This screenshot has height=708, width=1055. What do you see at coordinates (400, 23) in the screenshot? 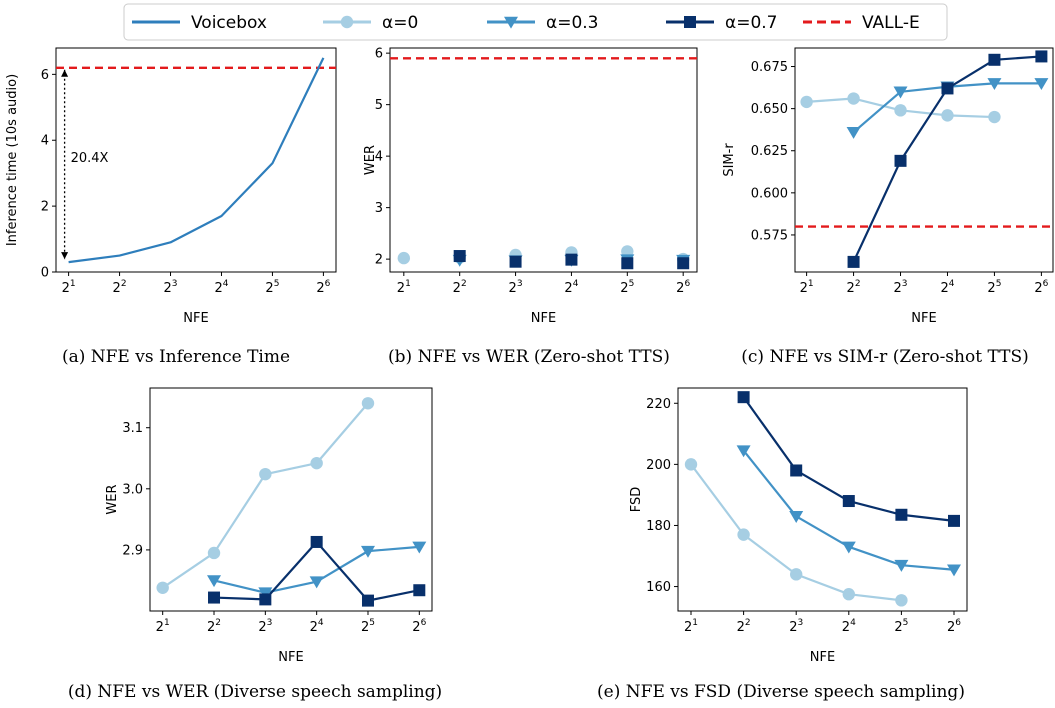
I see `legend-label-1: α=0` at bounding box center [400, 23].